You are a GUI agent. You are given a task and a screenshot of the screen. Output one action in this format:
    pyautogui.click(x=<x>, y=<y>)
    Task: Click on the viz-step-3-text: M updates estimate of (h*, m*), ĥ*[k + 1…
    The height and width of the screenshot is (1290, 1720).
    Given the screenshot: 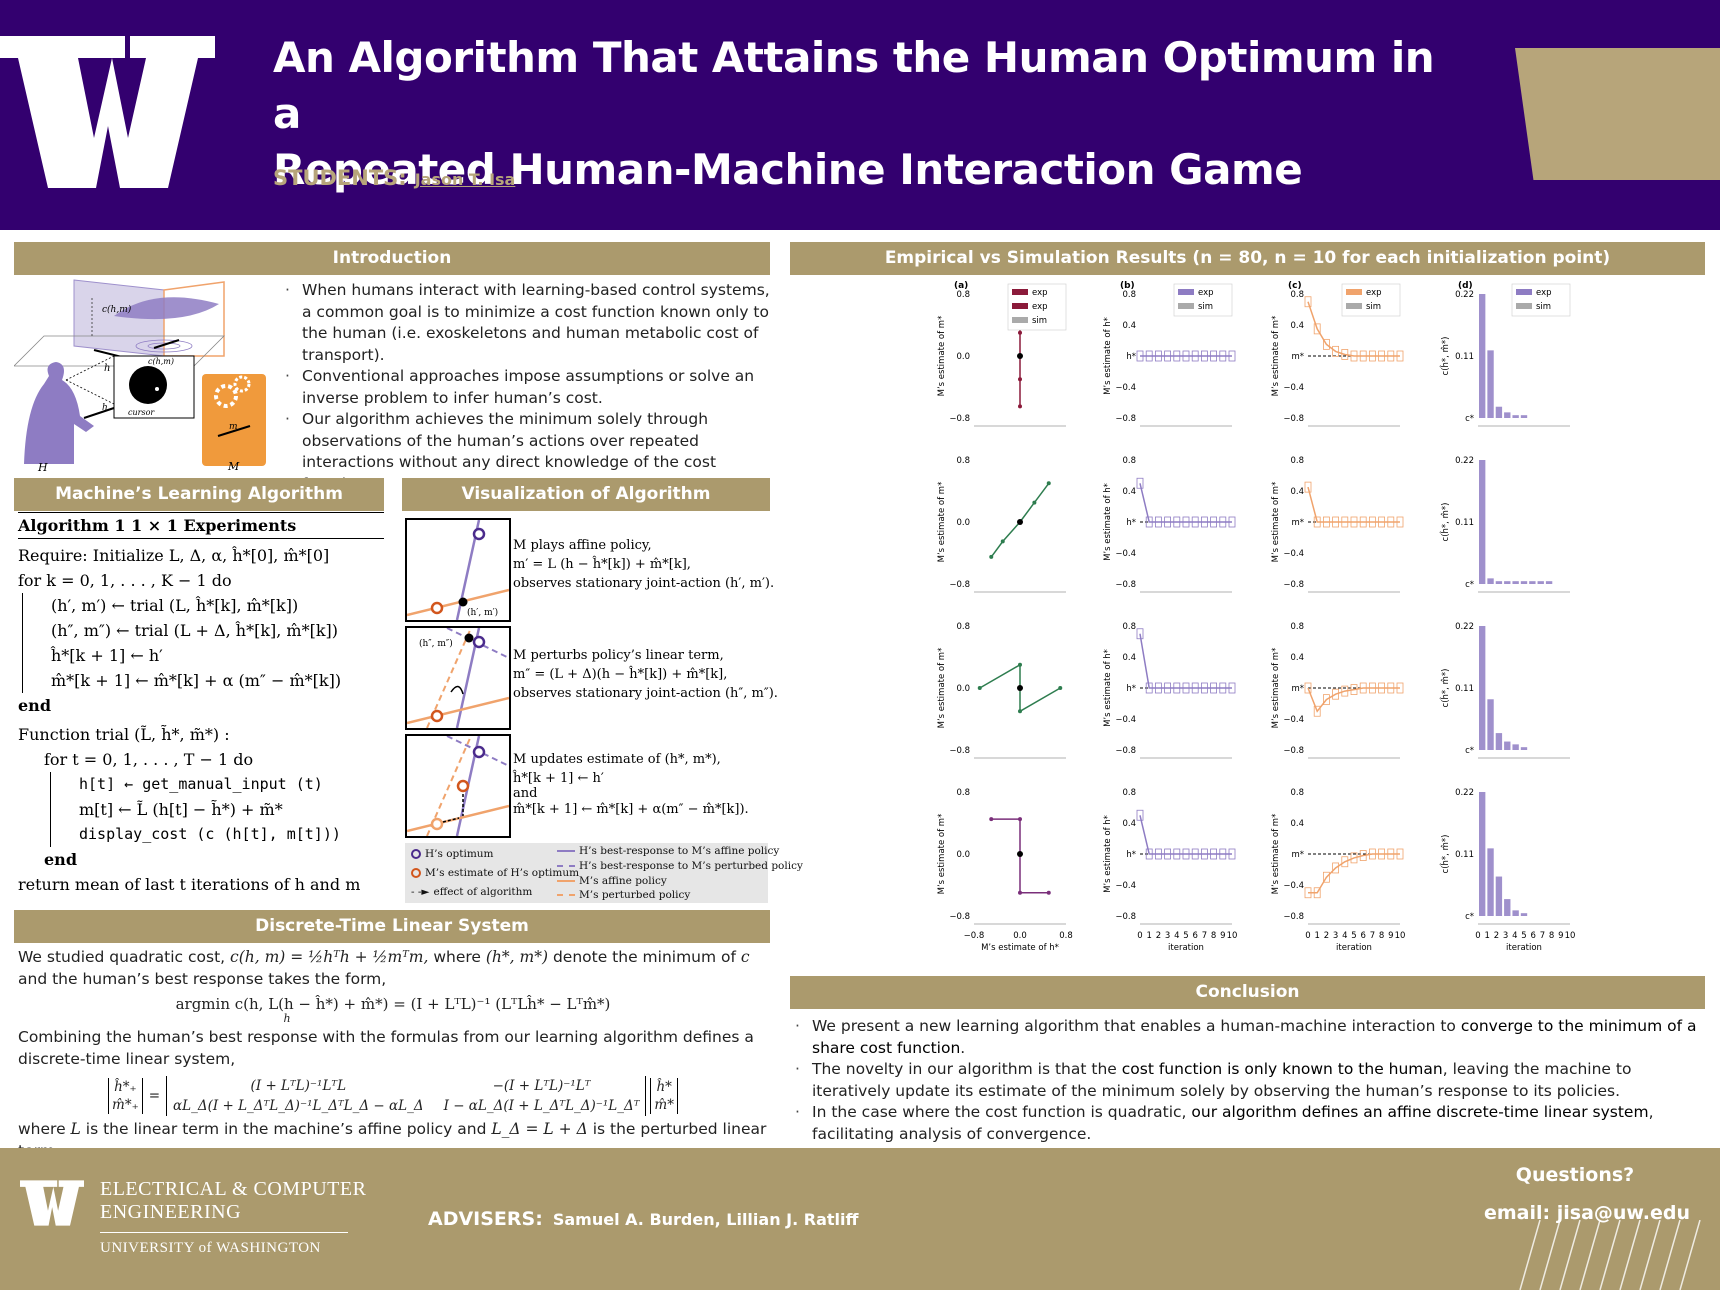 What is the action you would take?
    pyautogui.click(x=631, y=784)
    